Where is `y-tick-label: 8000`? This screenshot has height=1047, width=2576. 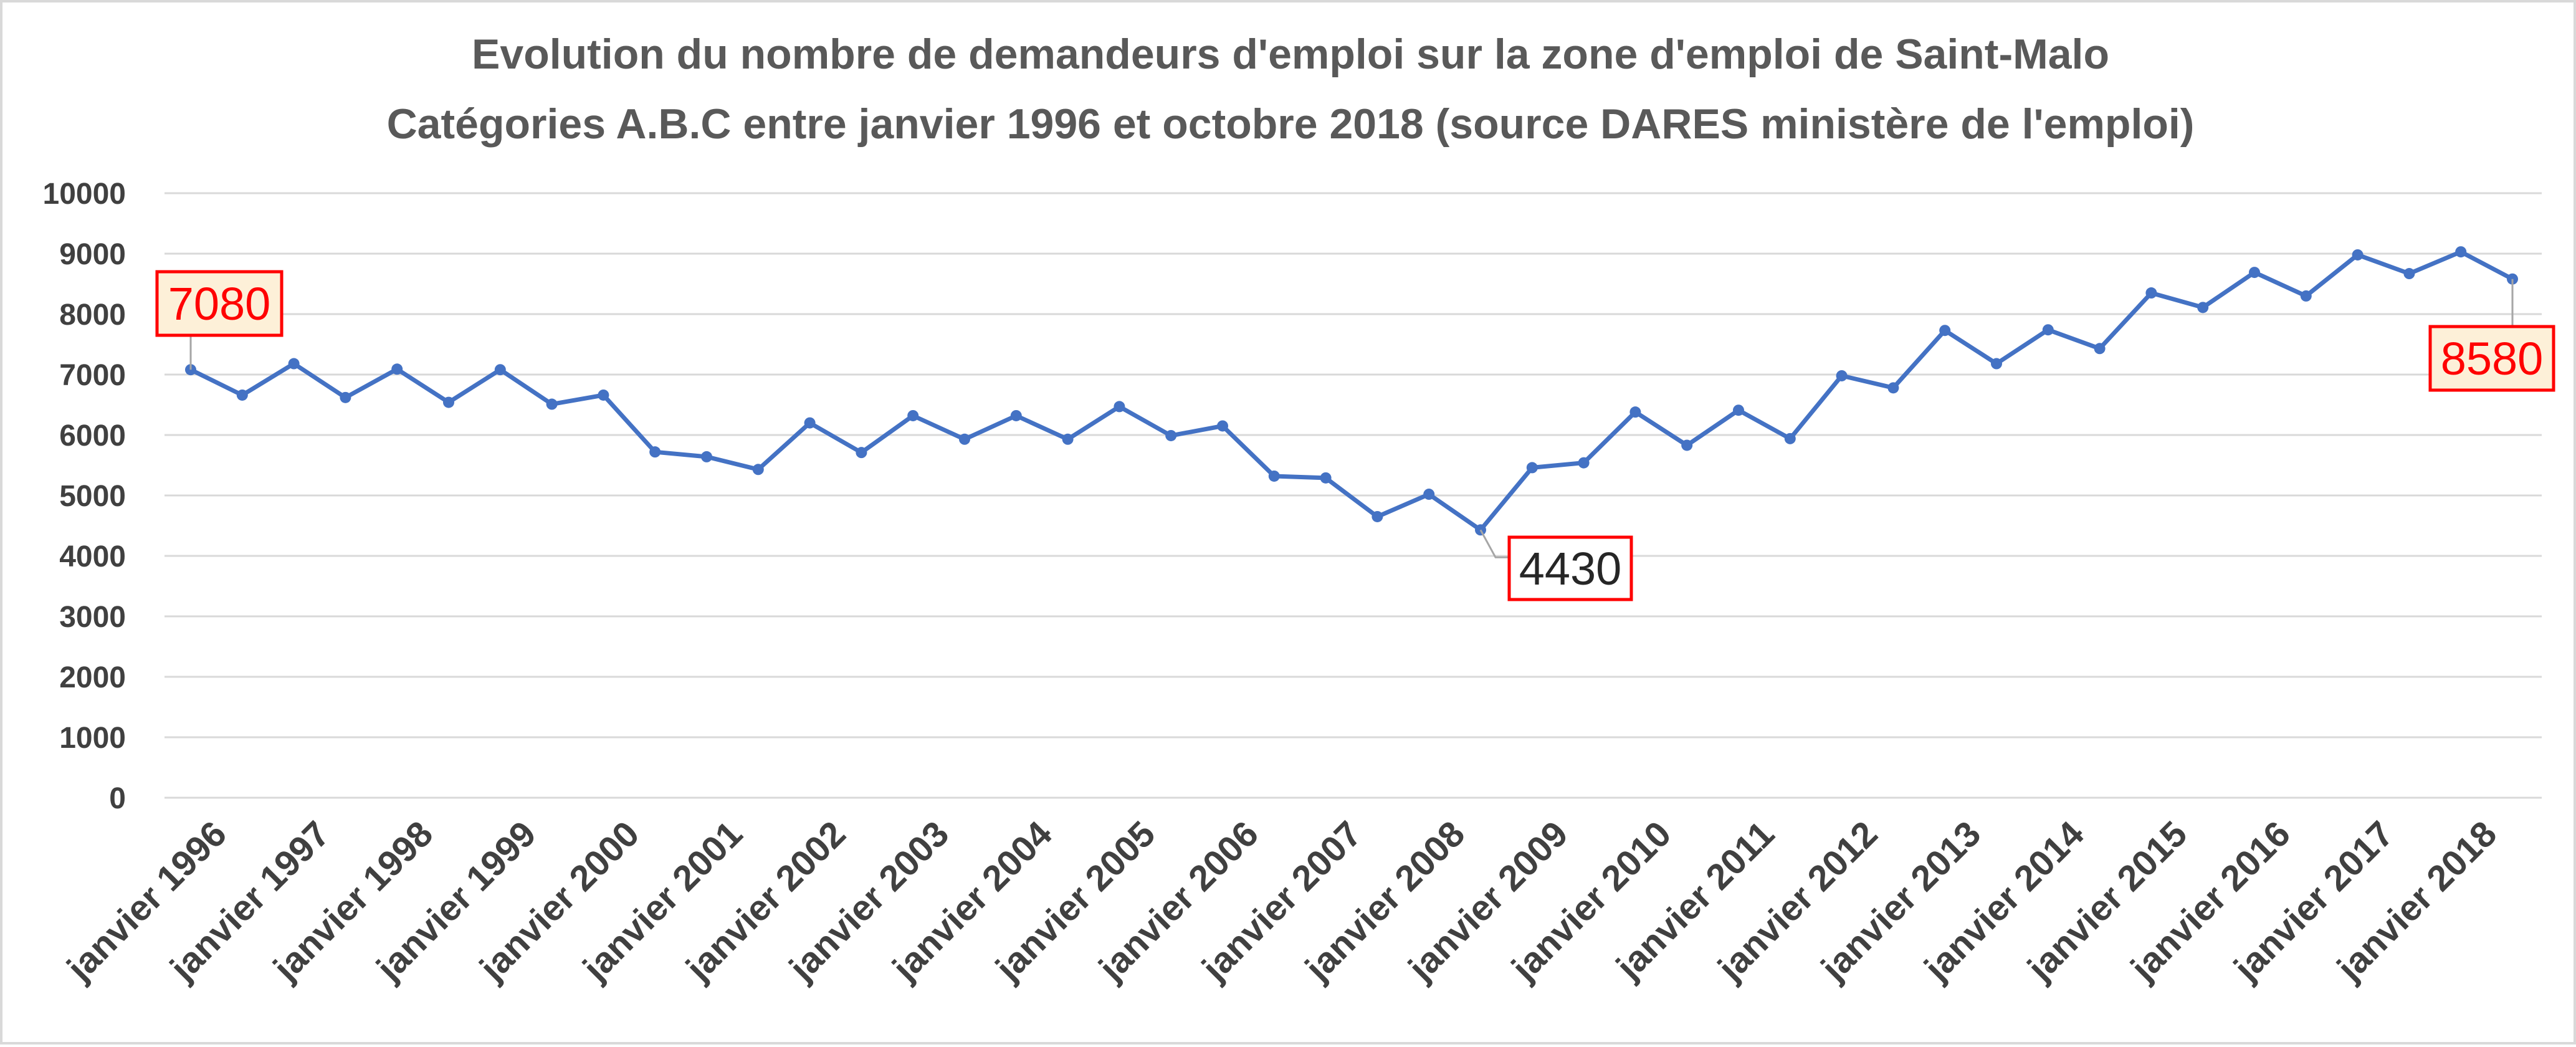 y-tick-label: 8000 is located at coordinates (92, 315).